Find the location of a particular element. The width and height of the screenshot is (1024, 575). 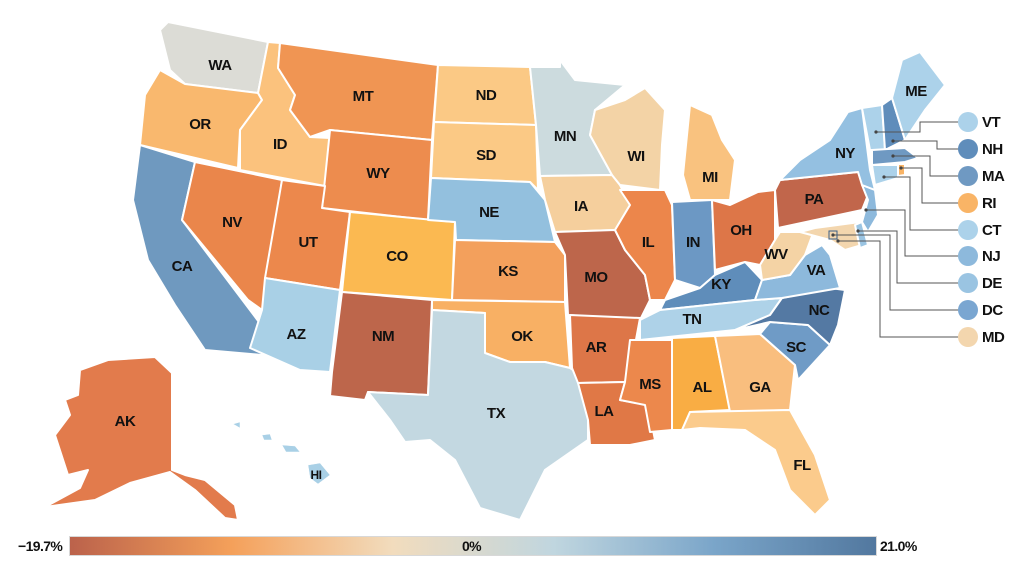

state-label-oh: OH is located at coordinates (741, 230).